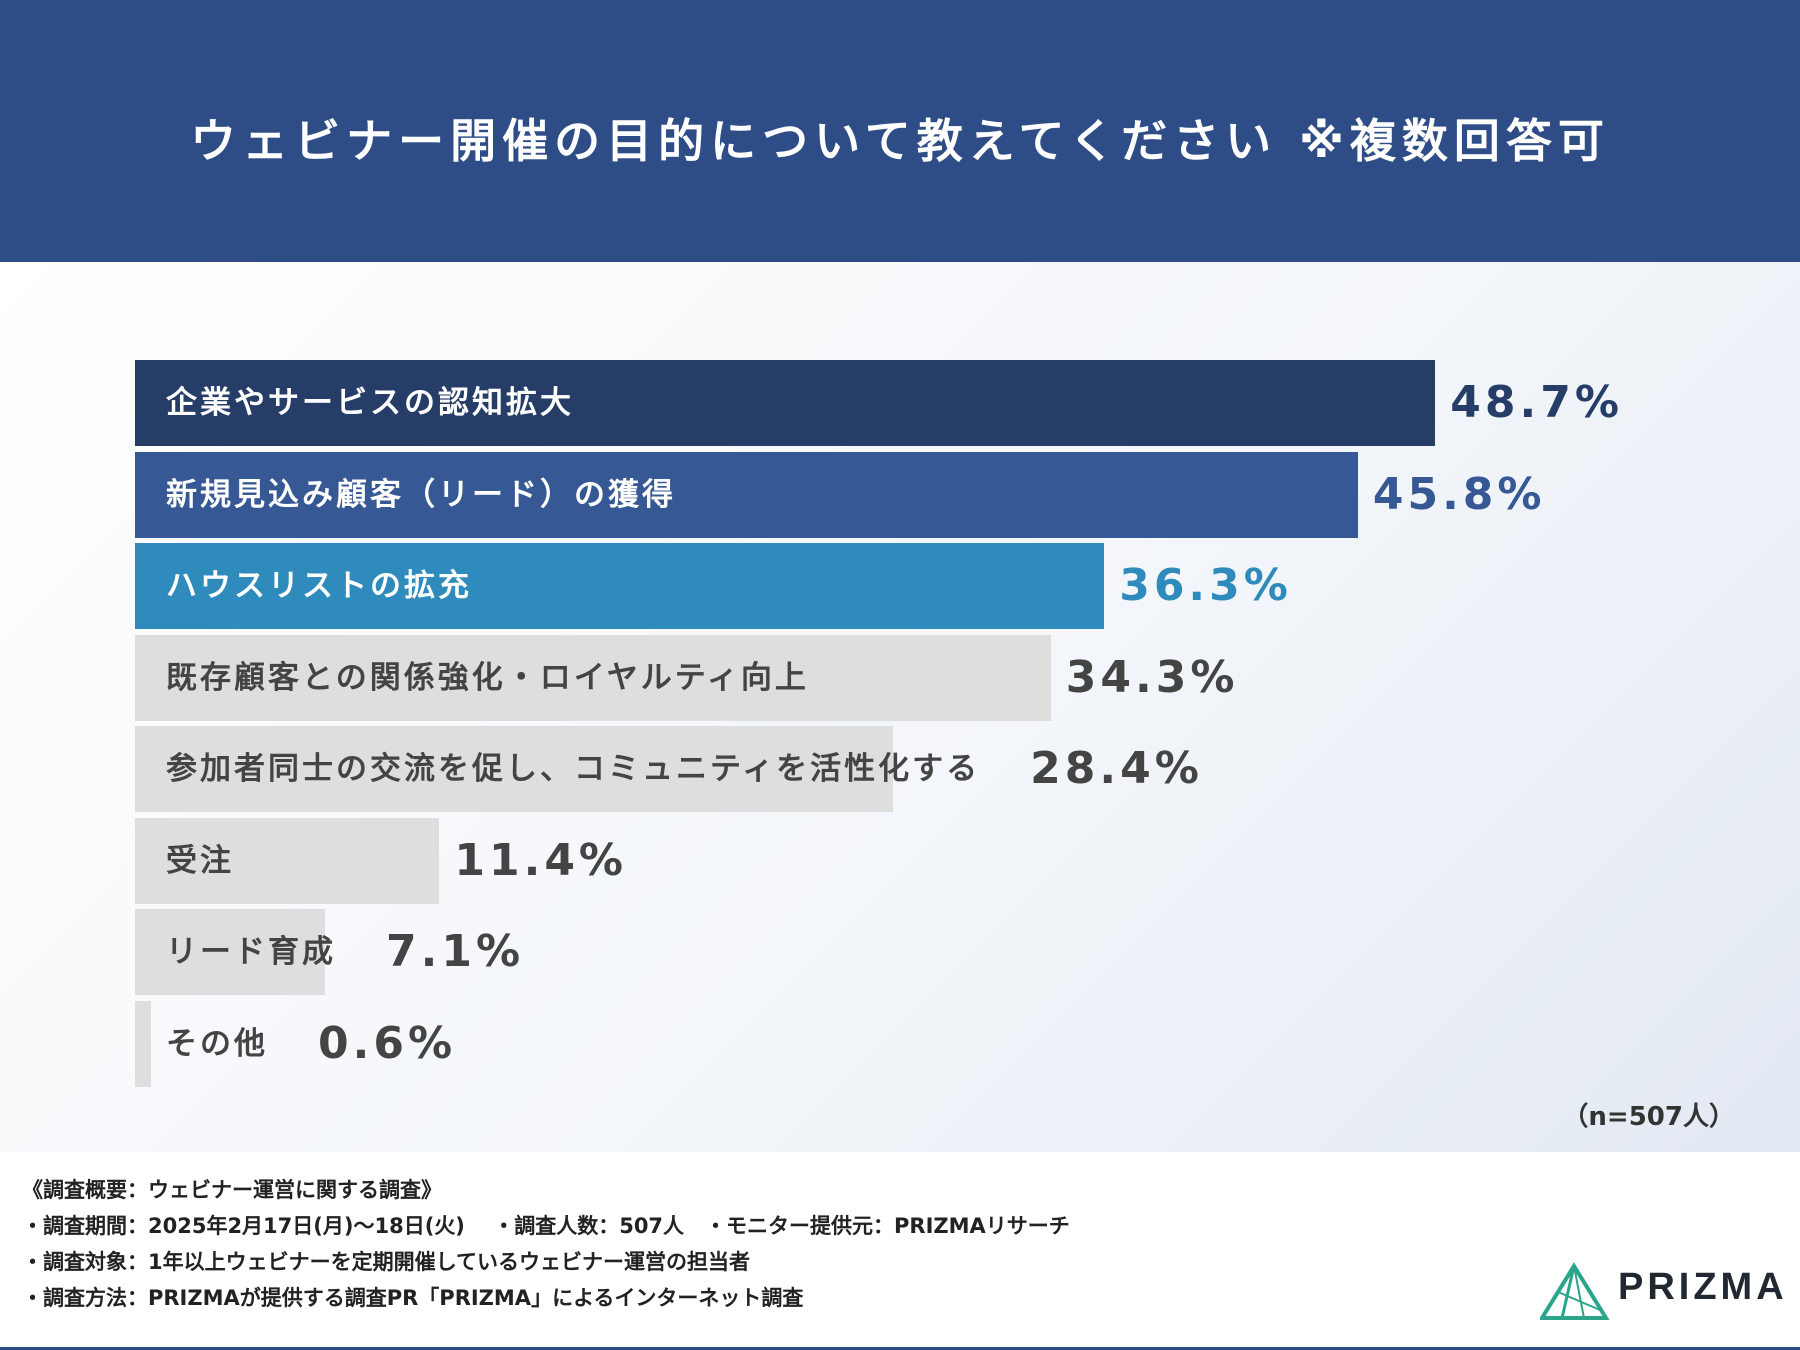  Describe the element at coordinates (455, 951) in the screenshot. I see `bar-value-7: 7.1%` at that location.